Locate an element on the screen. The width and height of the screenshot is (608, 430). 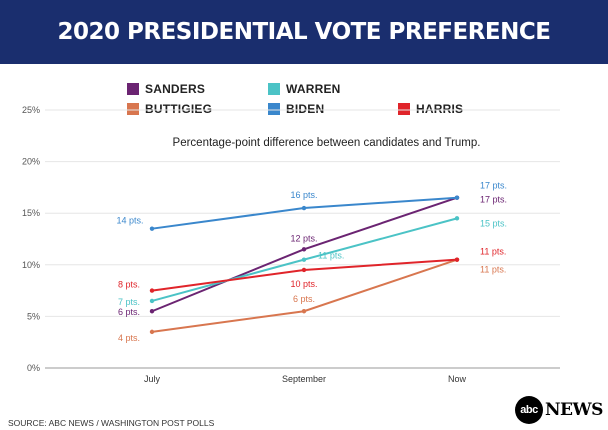
abc-logo-text: NEWS is located at coordinates (574, 410).